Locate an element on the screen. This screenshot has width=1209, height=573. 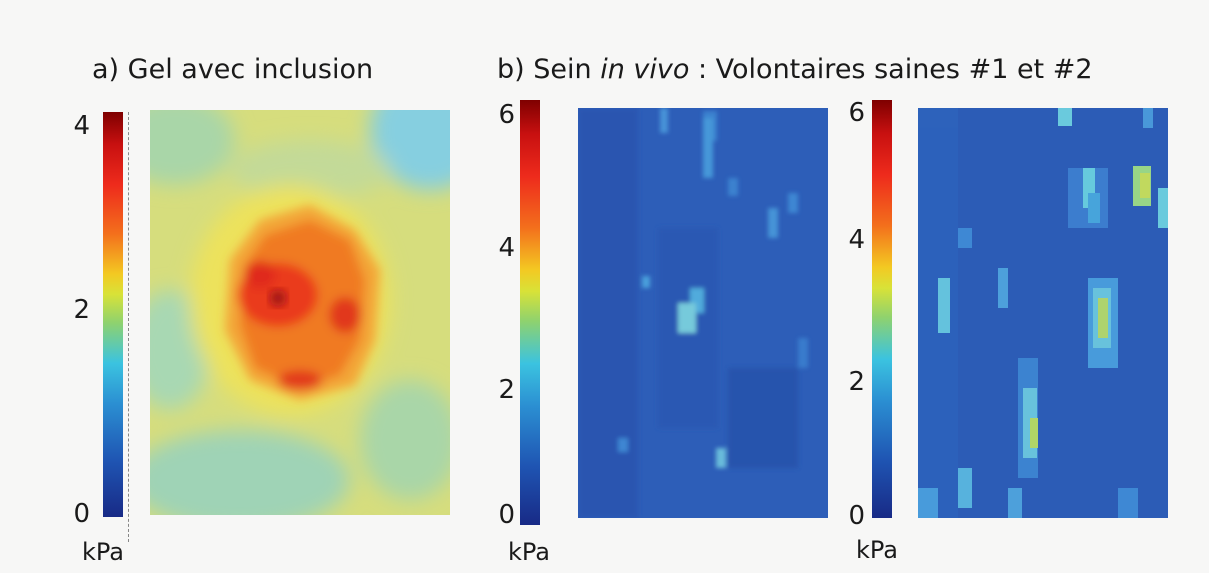
colorbar-b2-tick-0: 0 is located at coordinates (856, 516).